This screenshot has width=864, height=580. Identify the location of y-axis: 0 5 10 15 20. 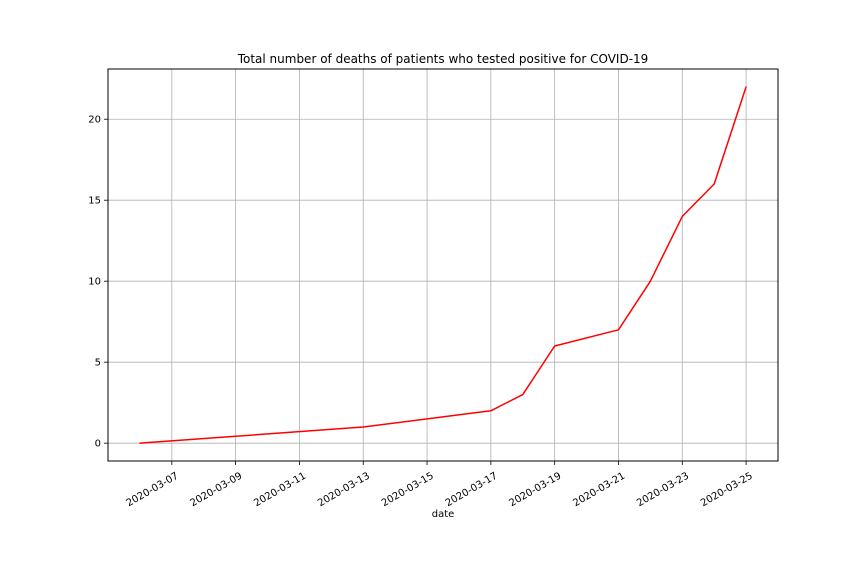
(98, 282).